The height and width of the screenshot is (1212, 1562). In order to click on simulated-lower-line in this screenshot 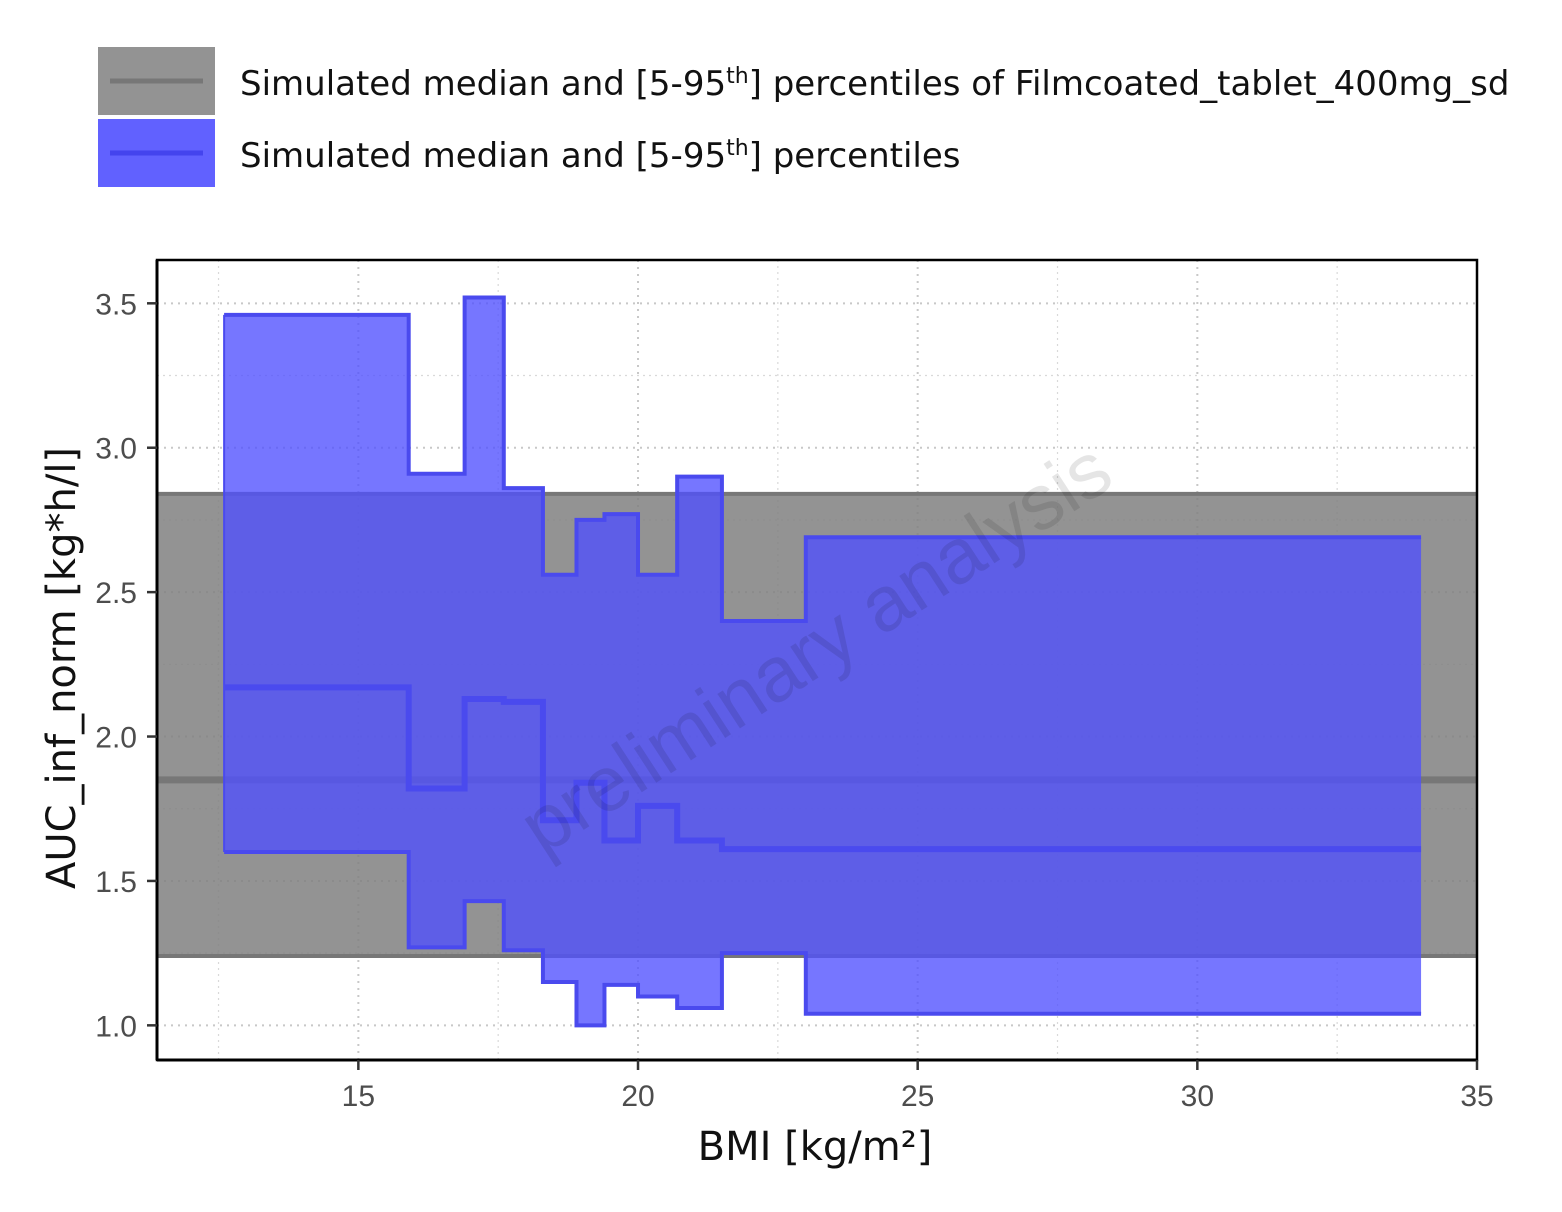, I will do `click(823, 939)`.